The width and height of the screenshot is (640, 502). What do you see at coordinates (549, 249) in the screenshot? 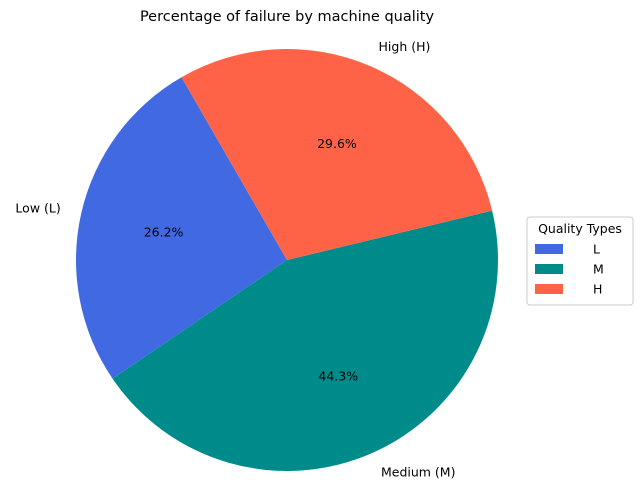
I see `legend-swatch-l` at bounding box center [549, 249].